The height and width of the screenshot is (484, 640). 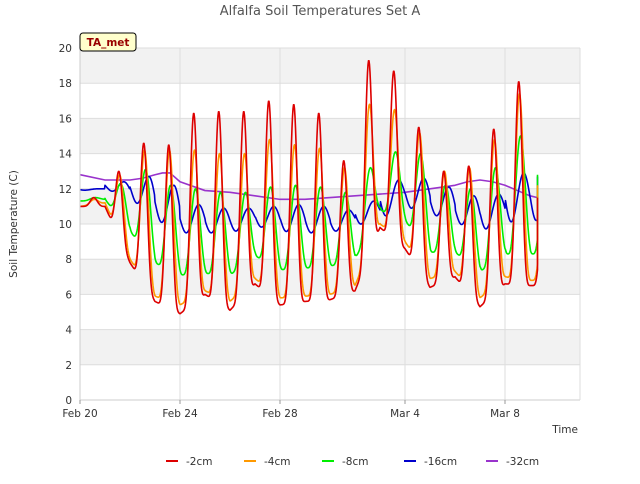 I want to click on y-tick-label: 4, so click(x=68, y=331).